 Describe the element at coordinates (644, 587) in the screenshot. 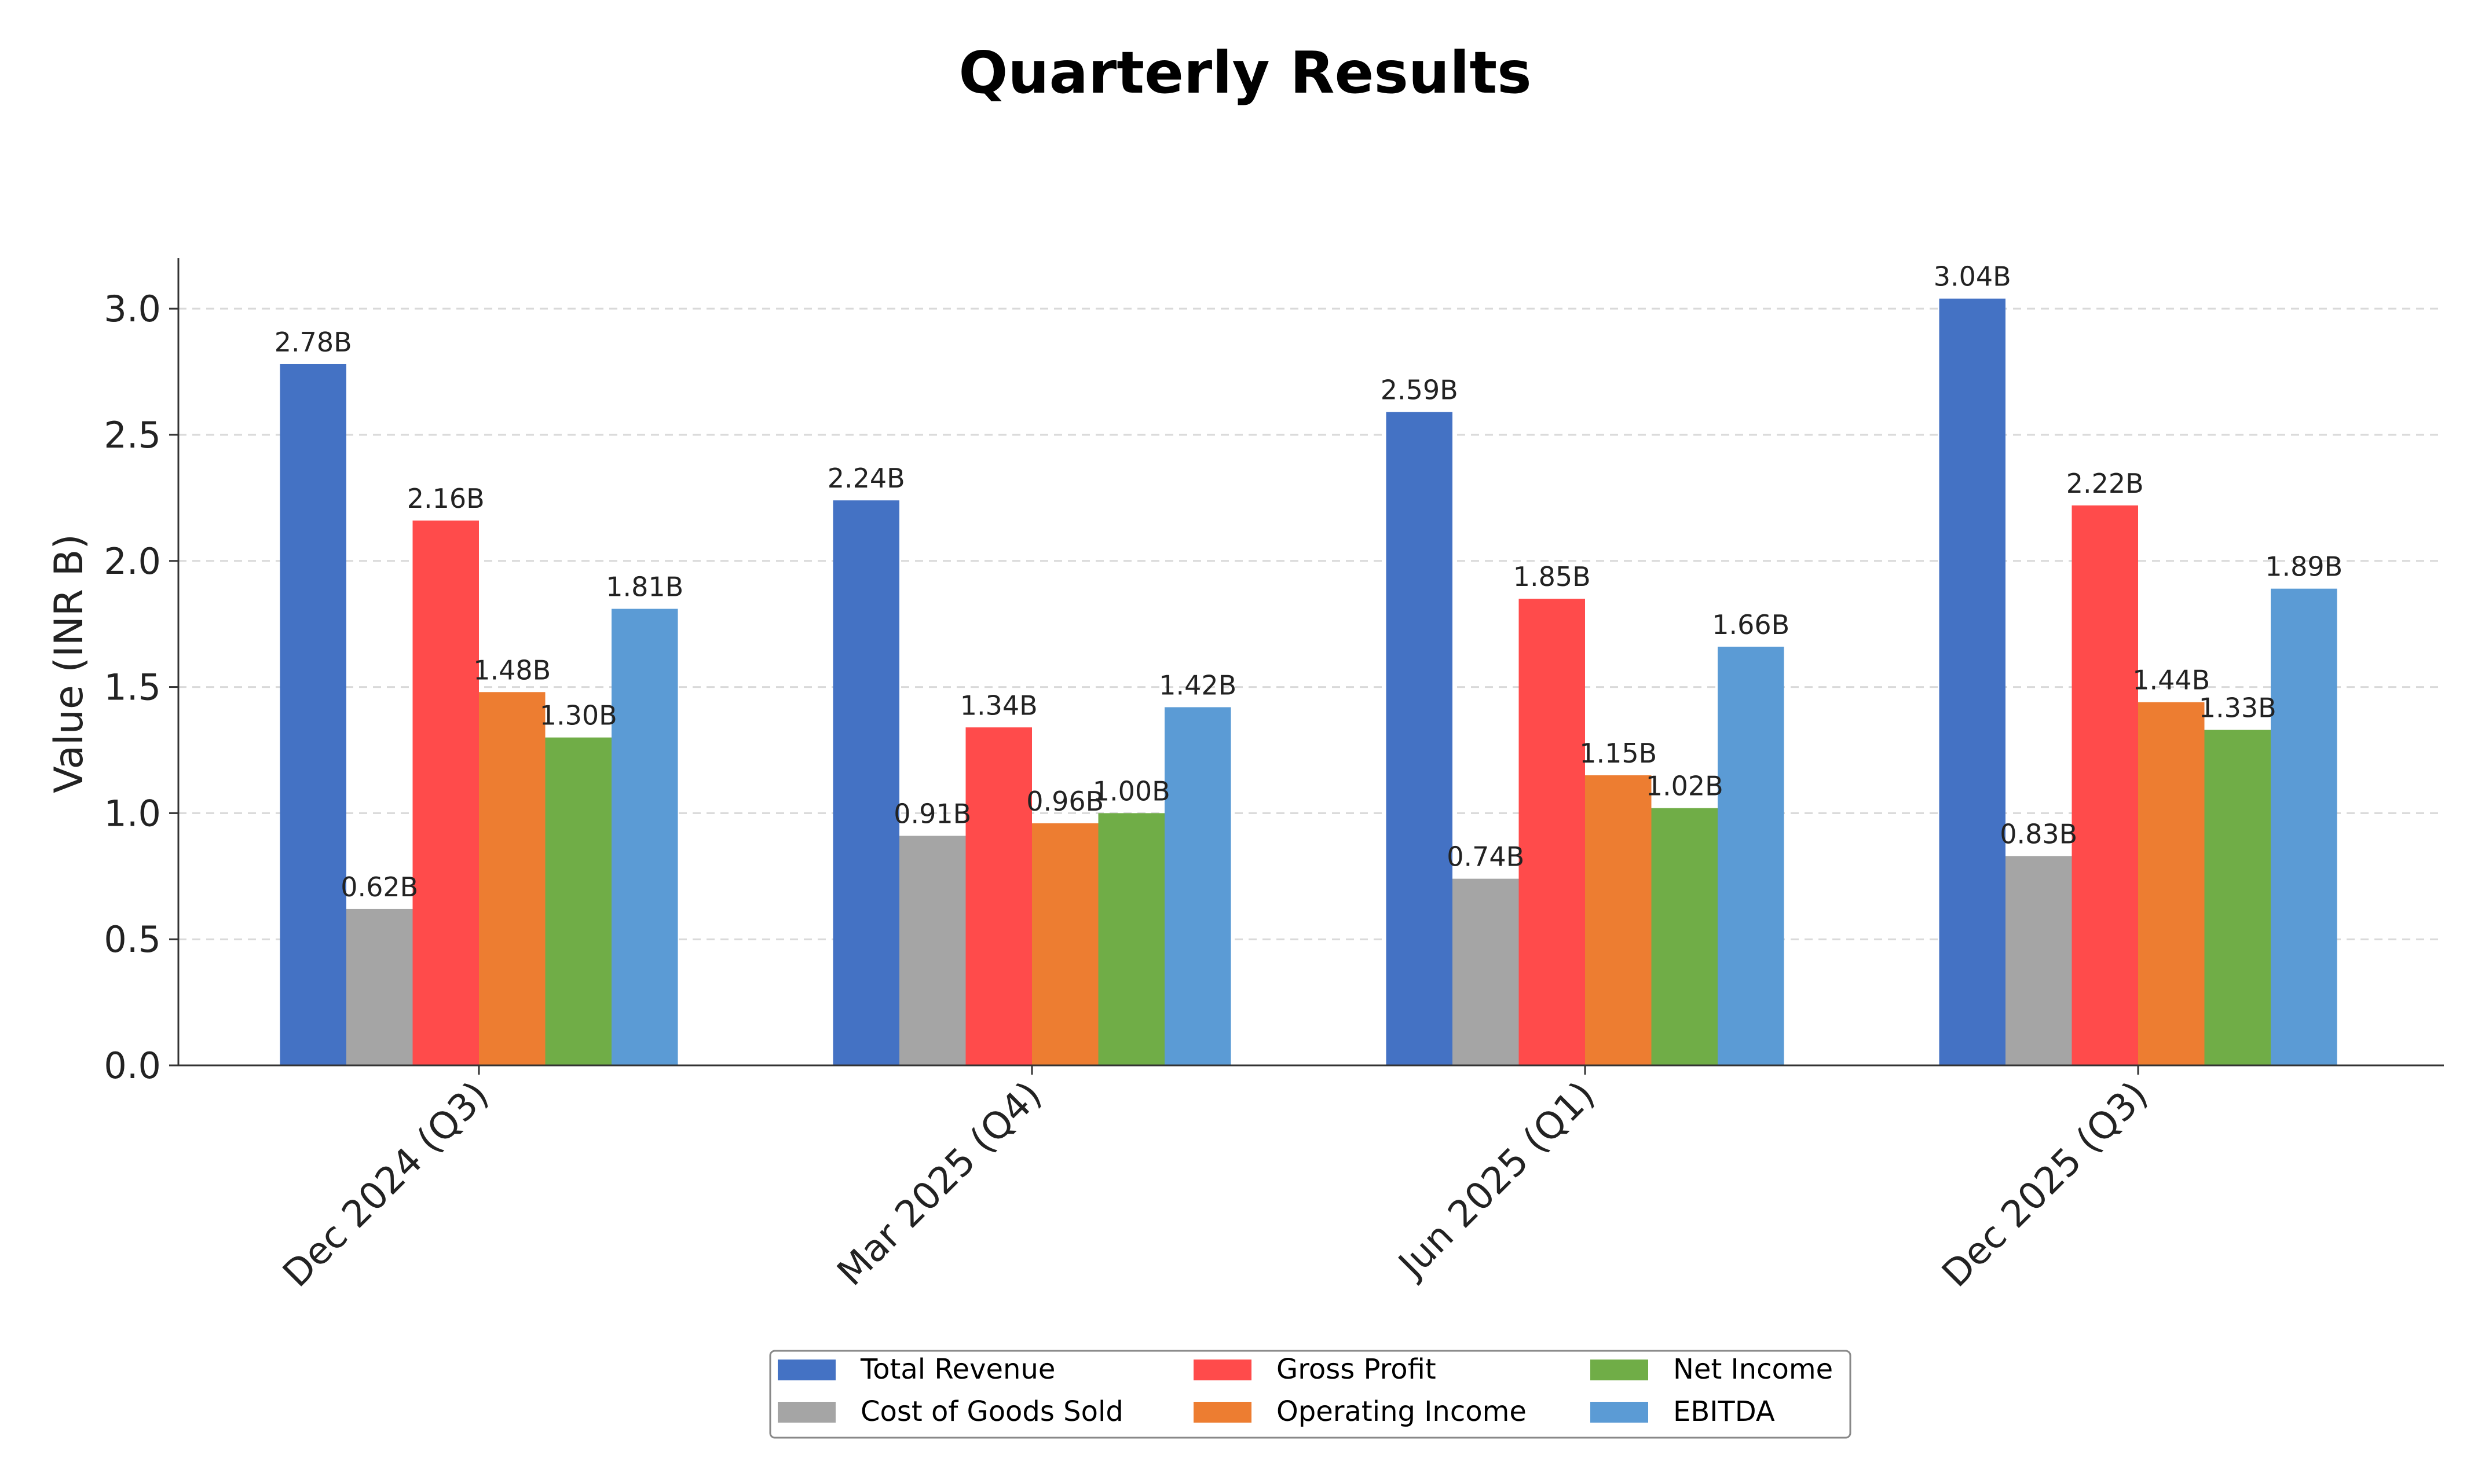

I see `bar-value-label: 1.81B` at that location.